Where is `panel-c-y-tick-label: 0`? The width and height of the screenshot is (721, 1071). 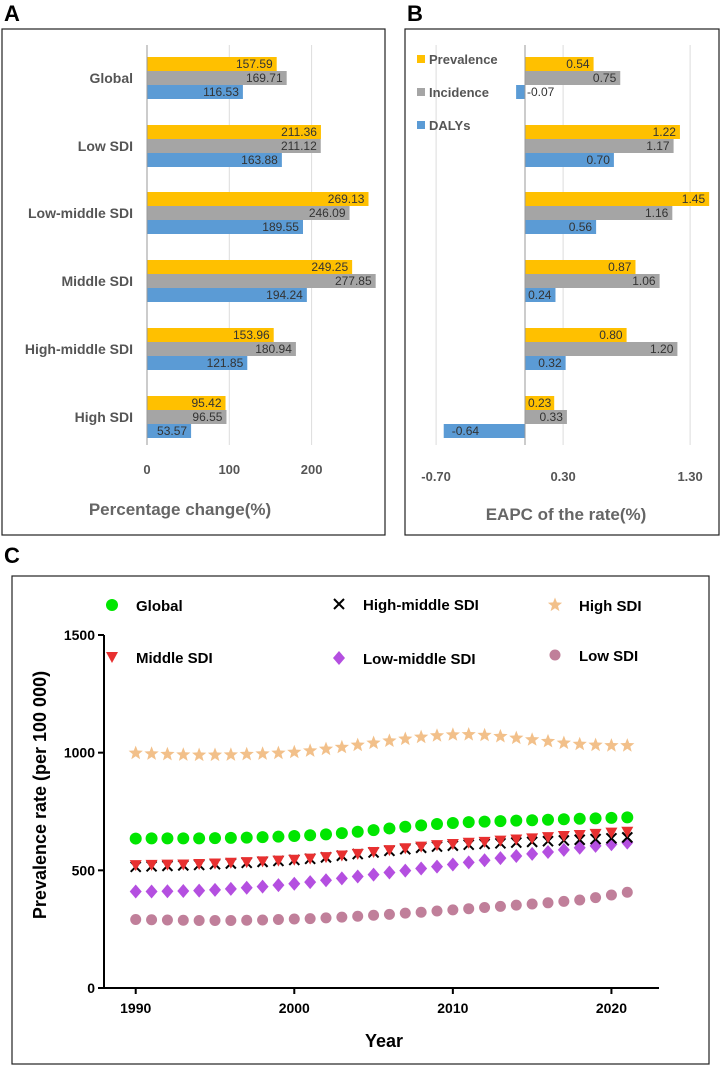
panel-c-y-tick-label: 0 is located at coordinates (91, 988).